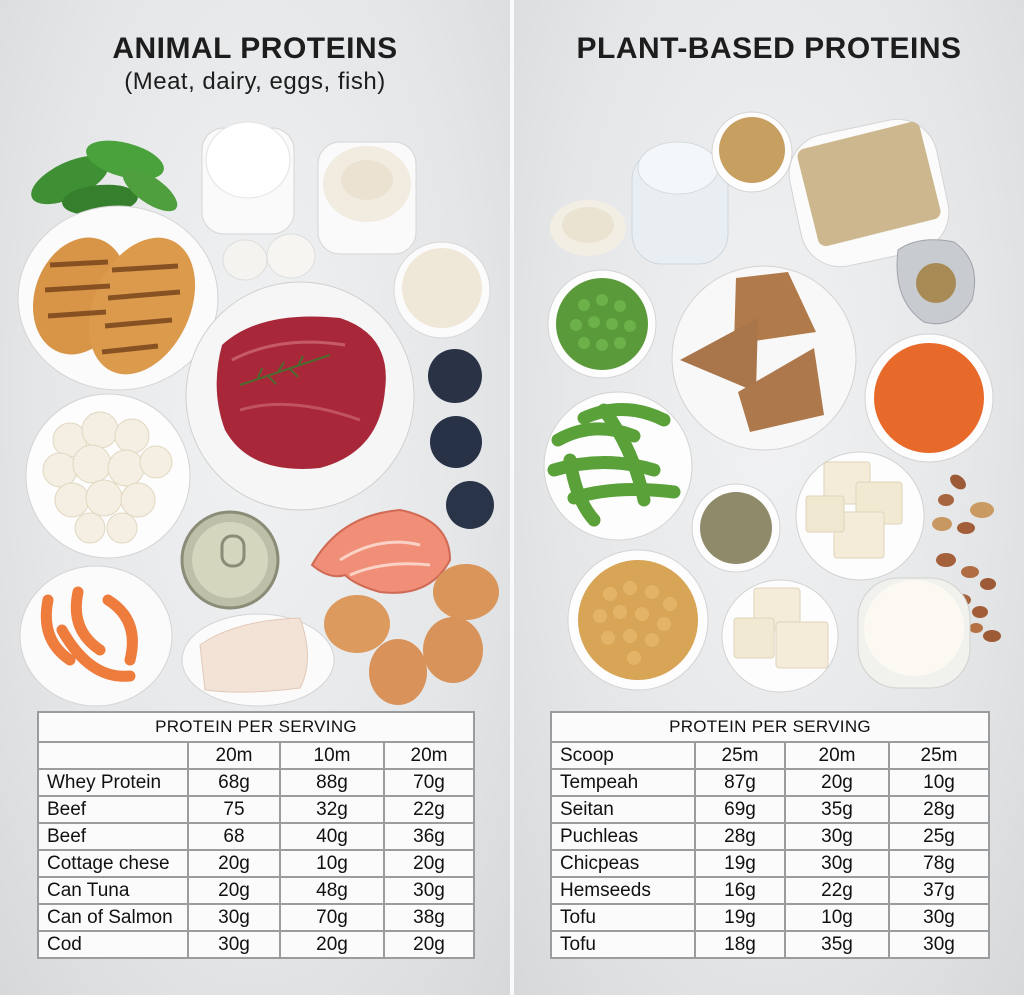  What do you see at coordinates (780, 636) in the screenshot?
I see `tofu-plate` at bounding box center [780, 636].